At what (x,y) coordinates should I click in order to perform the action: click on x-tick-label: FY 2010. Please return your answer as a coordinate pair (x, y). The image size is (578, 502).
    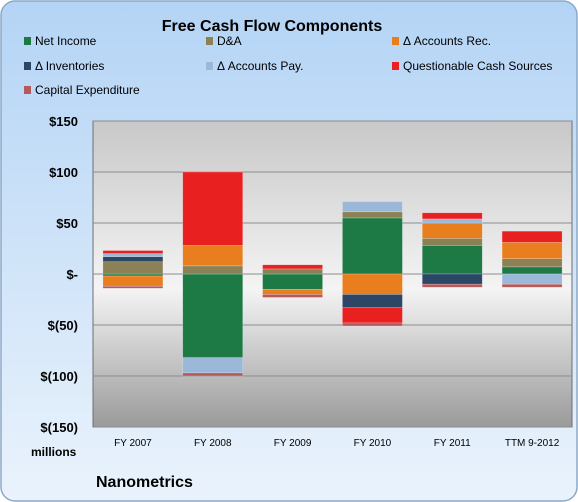
    Looking at the image, I should click on (373, 443).